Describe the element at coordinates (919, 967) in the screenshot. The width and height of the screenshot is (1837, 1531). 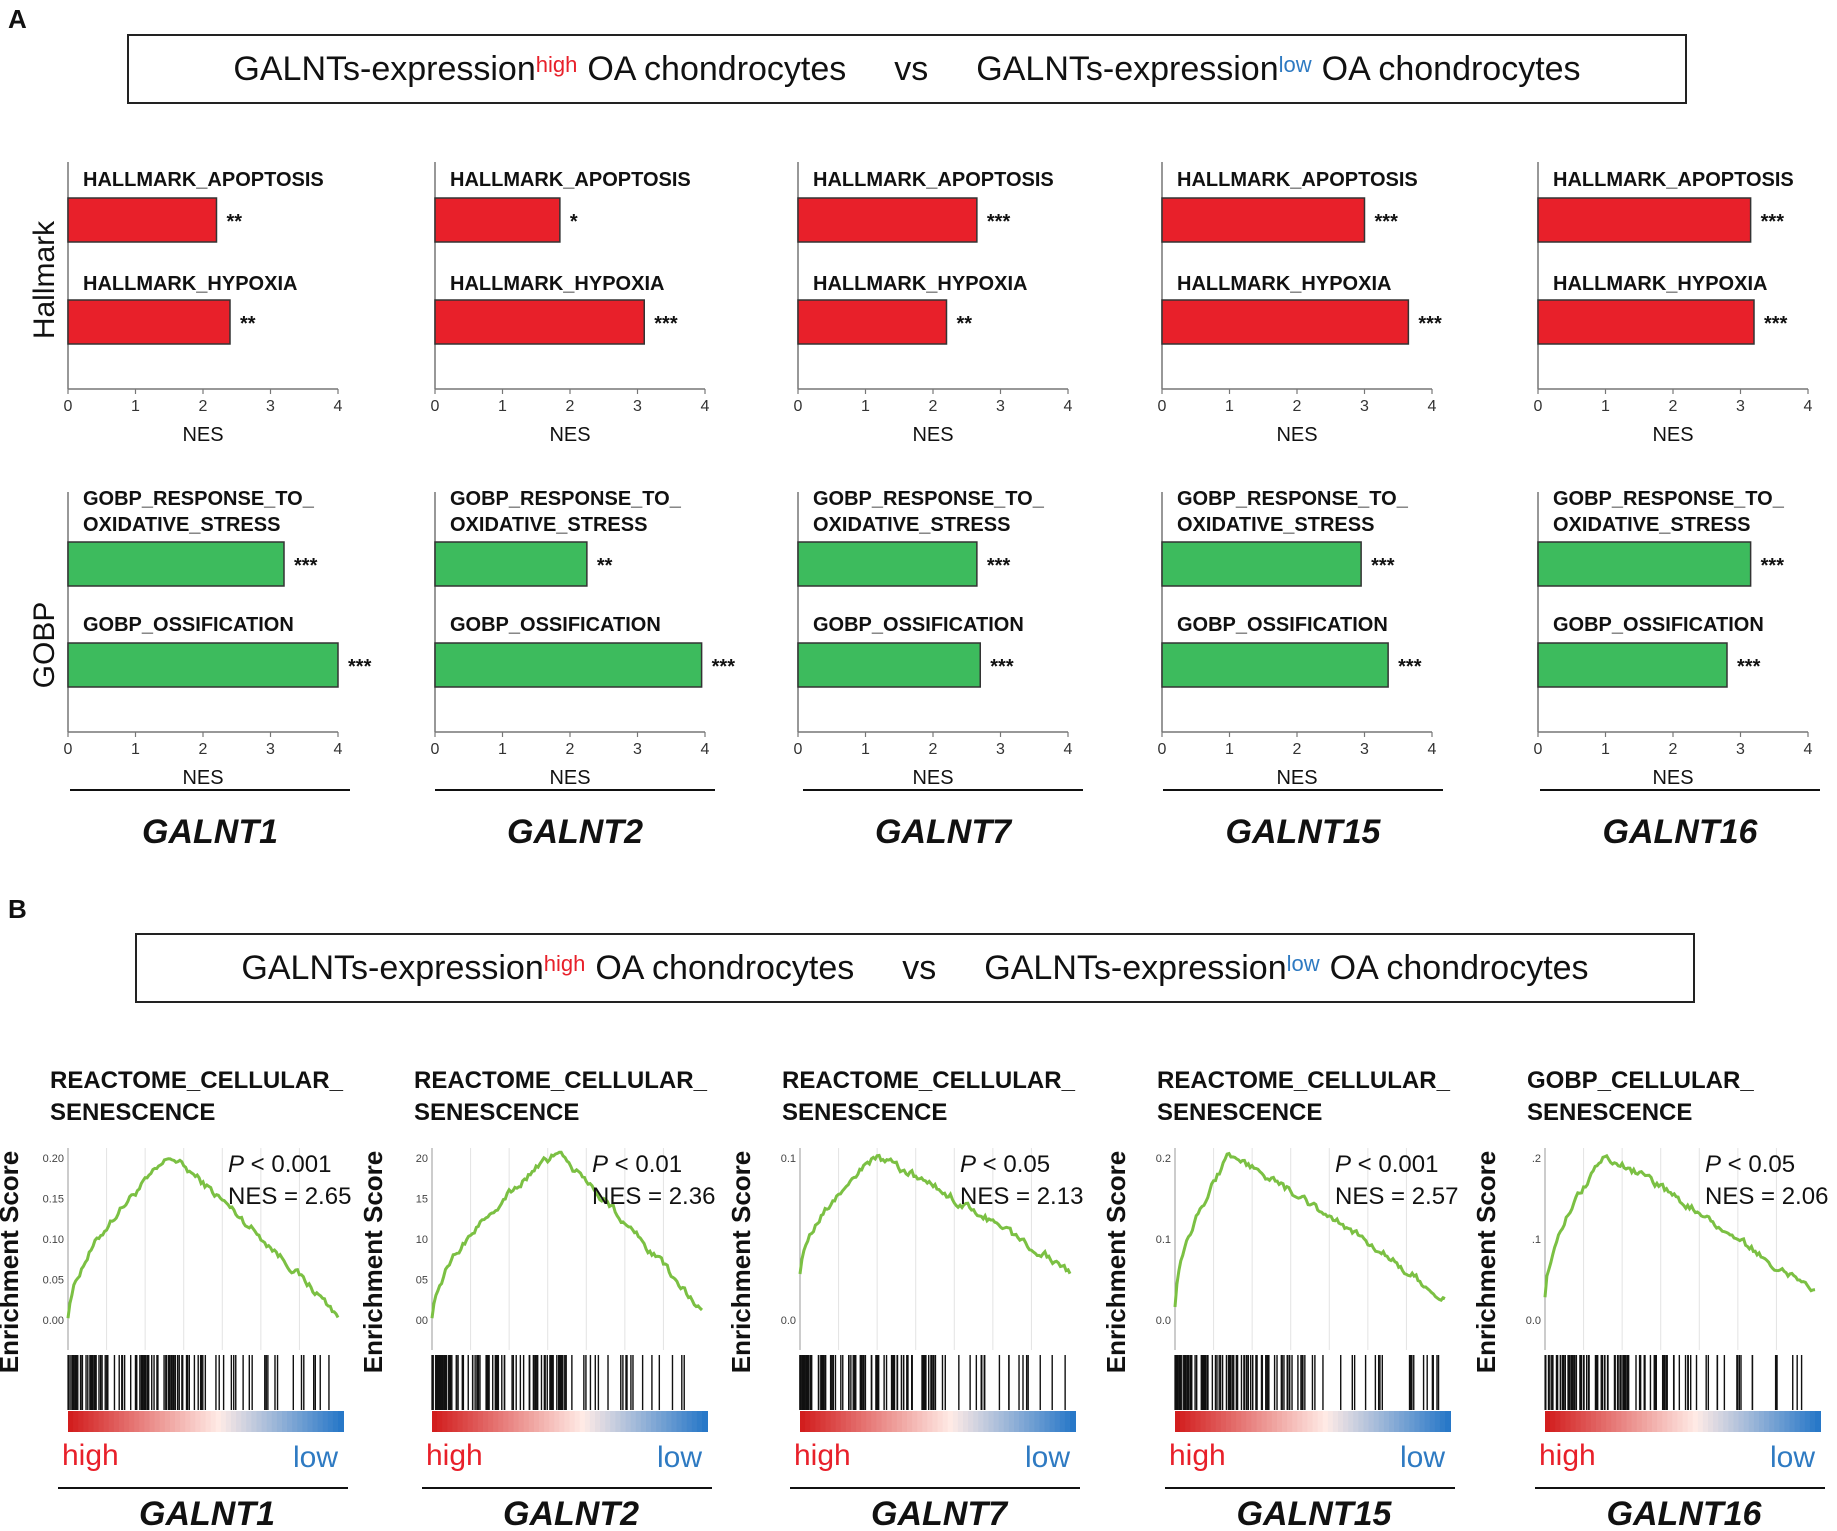
I see `header-vs: vs` at that location.